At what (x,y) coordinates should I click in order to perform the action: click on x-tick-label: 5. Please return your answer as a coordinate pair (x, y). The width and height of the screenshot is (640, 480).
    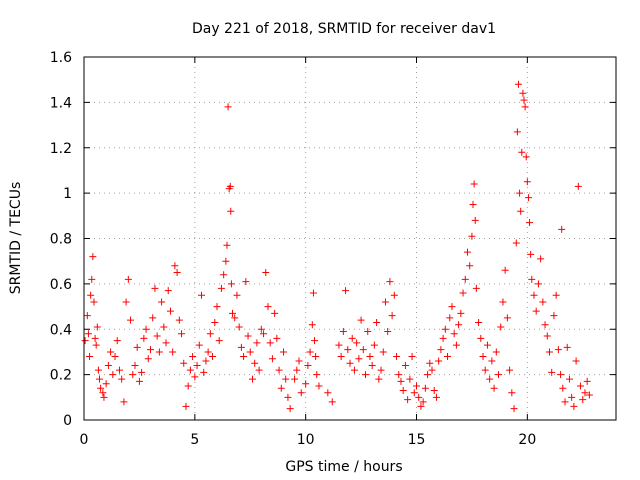
    Looking at the image, I should click on (194, 440).